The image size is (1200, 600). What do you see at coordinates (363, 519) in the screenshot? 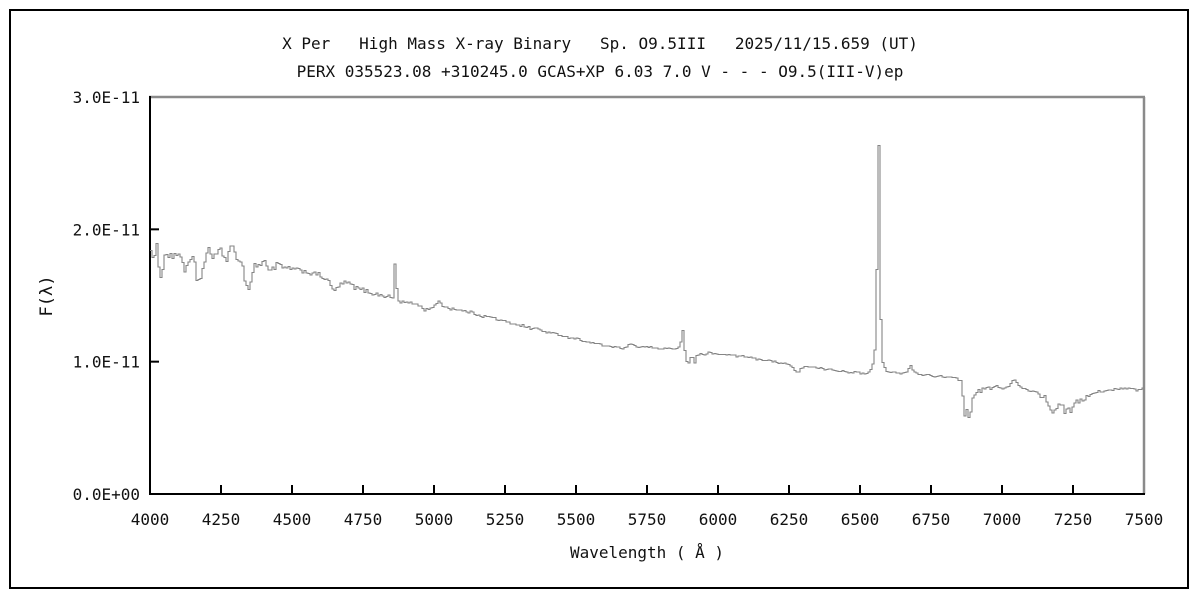
I see `x-tick-label: 4750` at bounding box center [363, 519].